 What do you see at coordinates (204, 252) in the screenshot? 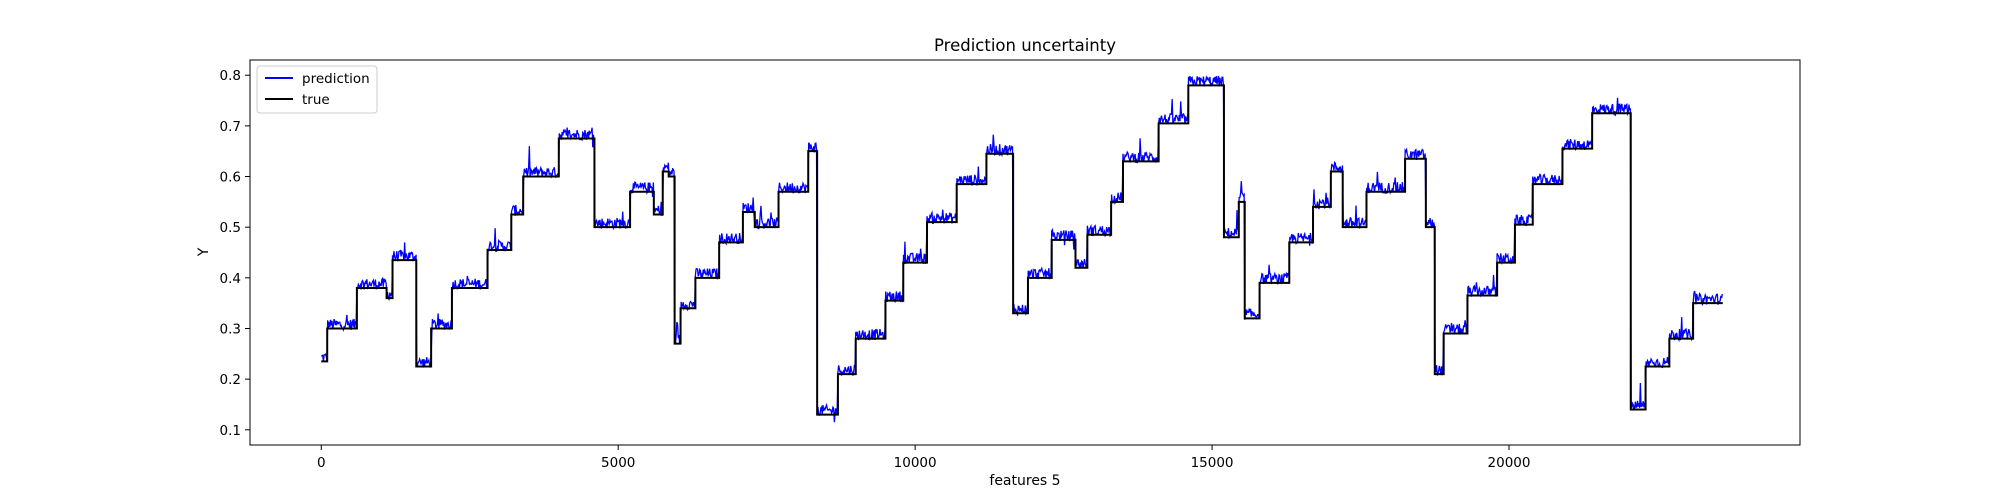
I see `y-axis-label: Y` at bounding box center [204, 252].